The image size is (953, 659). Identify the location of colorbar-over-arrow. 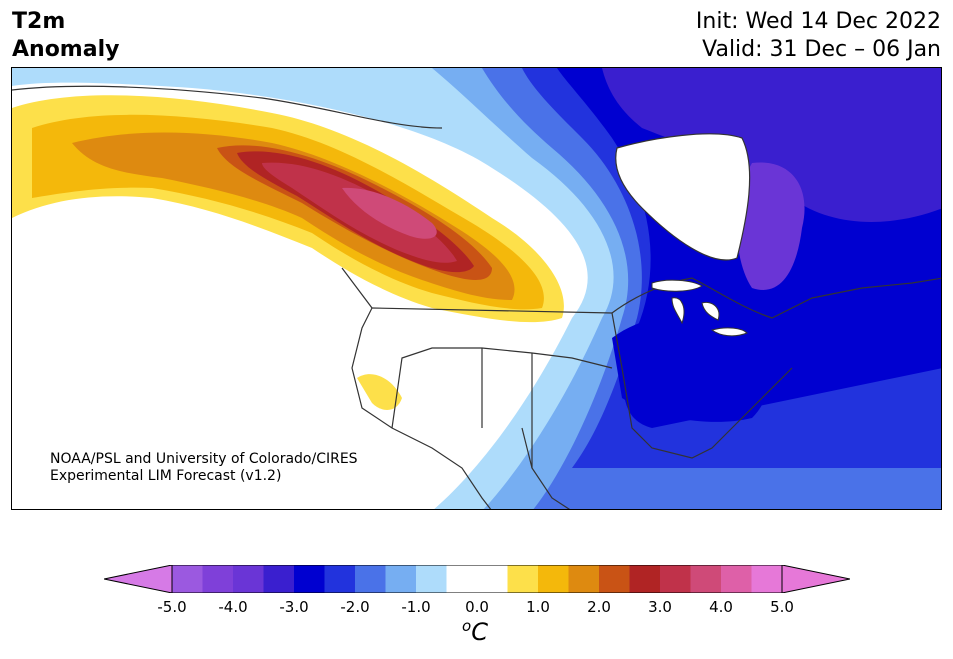
(815, 579).